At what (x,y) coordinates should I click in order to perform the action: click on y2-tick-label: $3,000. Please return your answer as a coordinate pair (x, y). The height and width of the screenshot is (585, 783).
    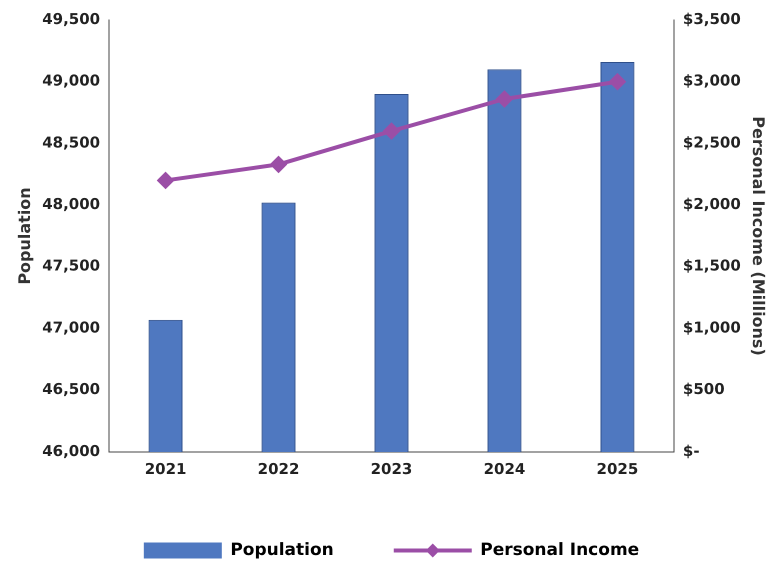
    Looking at the image, I should click on (711, 81).